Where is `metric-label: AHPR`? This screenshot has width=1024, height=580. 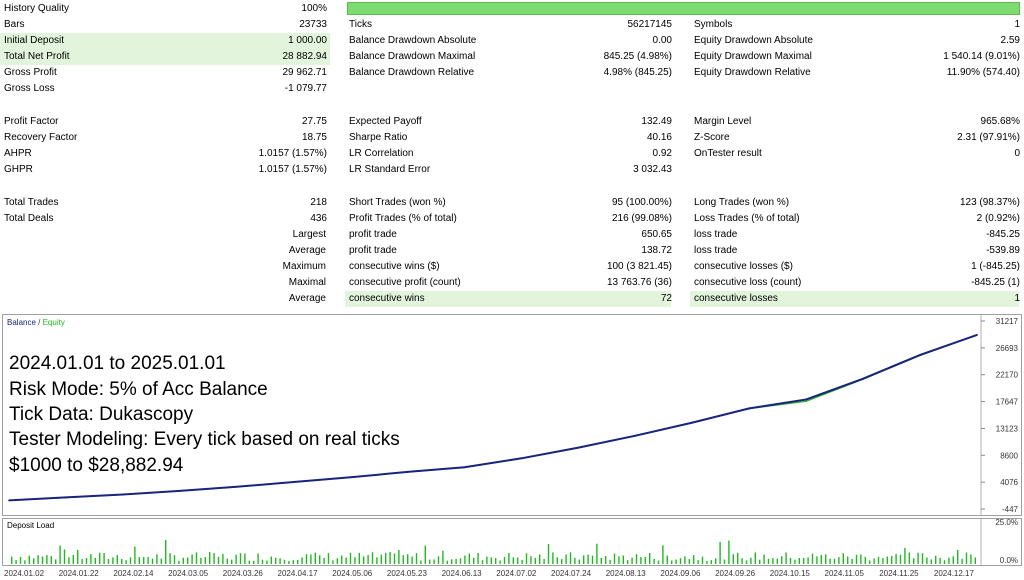
metric-label: AHPR is located at coordinates (18, 153).